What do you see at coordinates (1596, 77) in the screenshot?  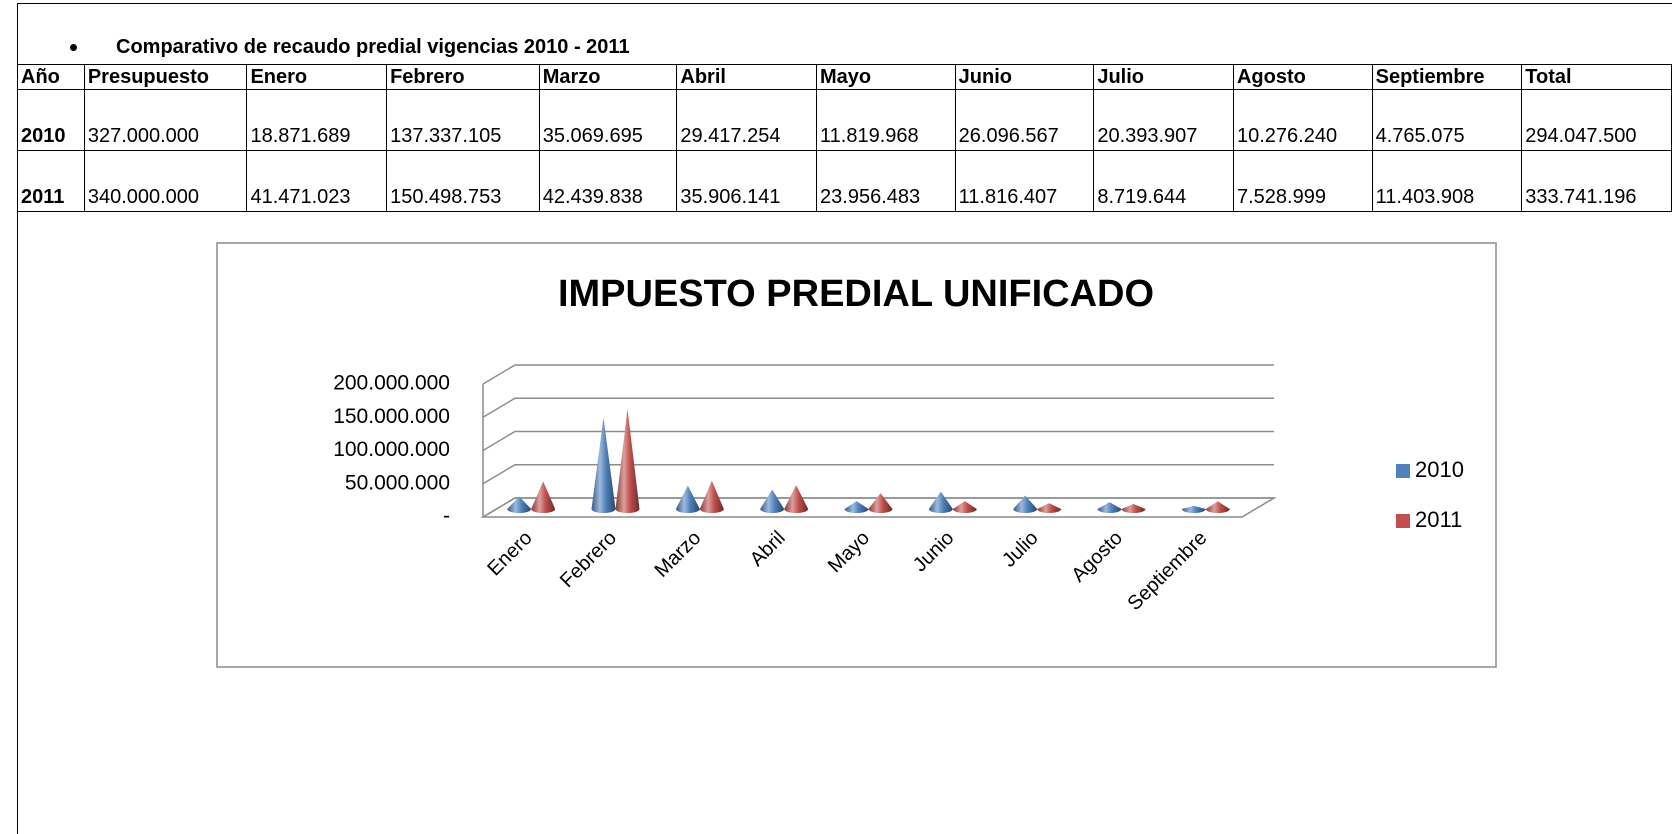 I see `header-cell: Total` at bounding box center [1596, 77].